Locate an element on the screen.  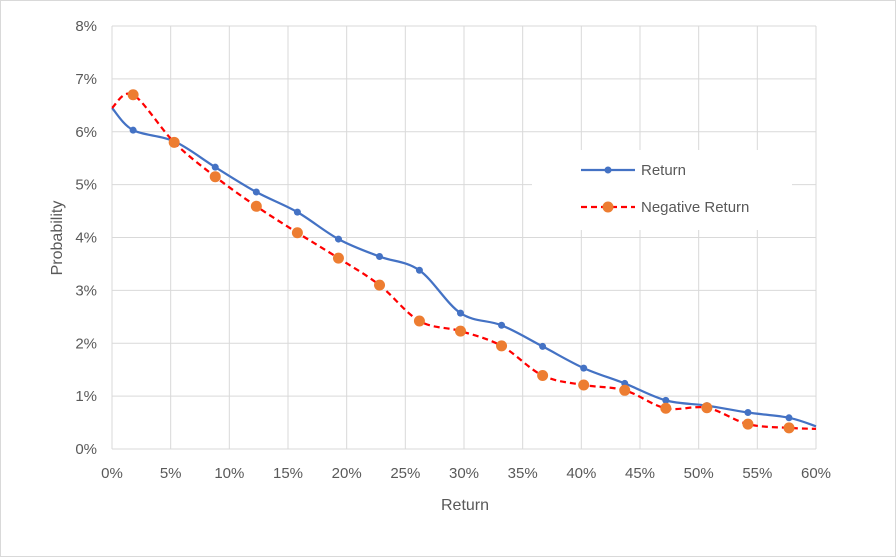
x-tick-label: 15% is located at coordinates (288, 473).